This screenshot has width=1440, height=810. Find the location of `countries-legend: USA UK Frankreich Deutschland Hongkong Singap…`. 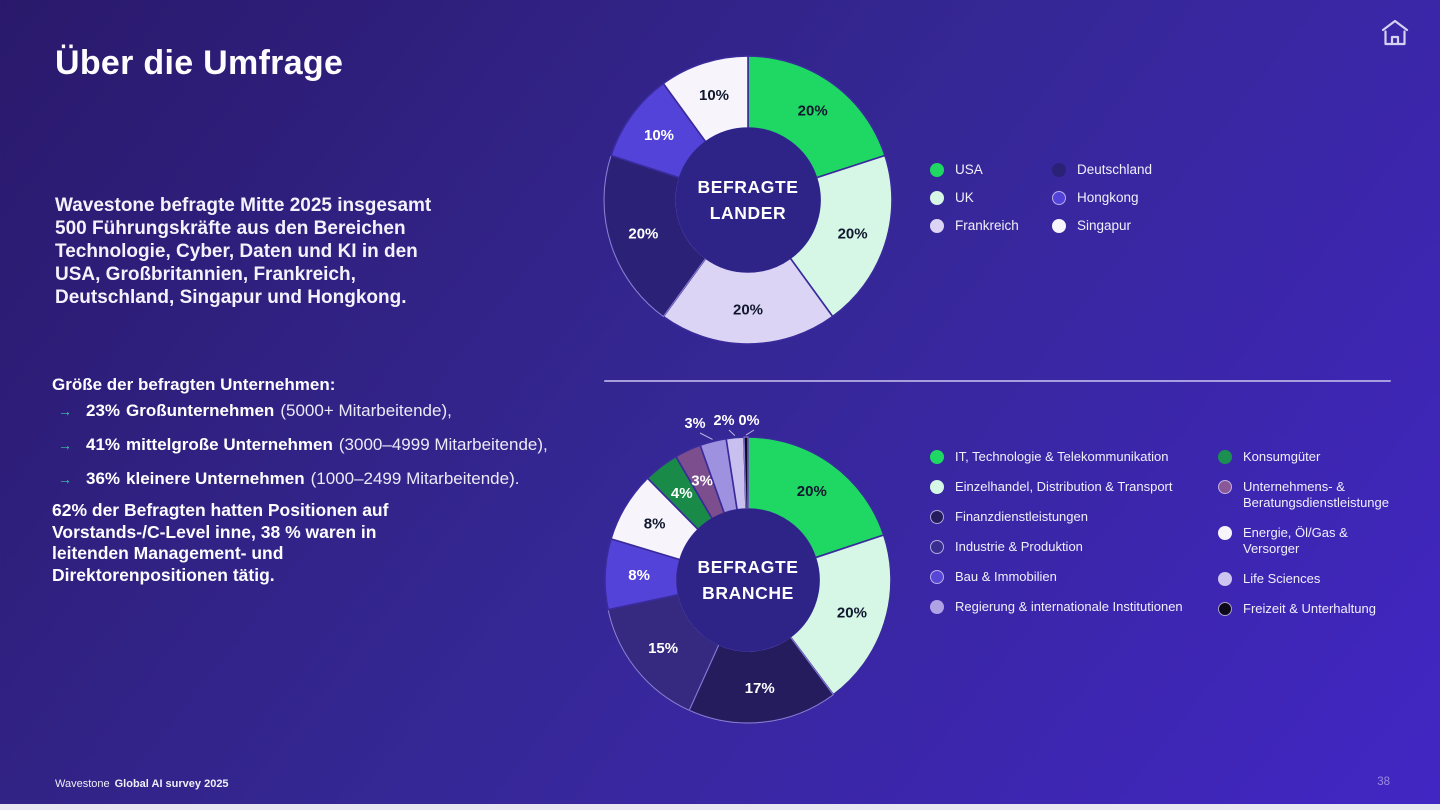

countries-legend: USA UK Frankreich Deutschland Hongkong Singap… is located at coordinates (1071, 204).